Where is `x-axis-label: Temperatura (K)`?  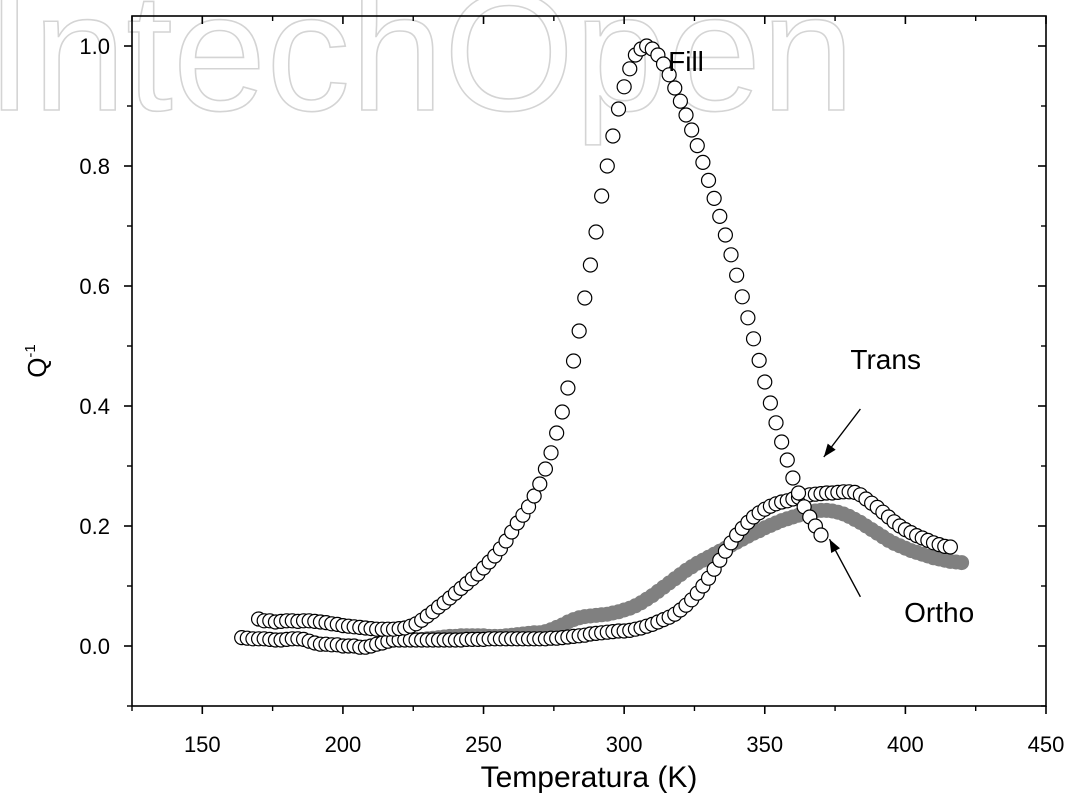
x-axis-label: Temperatura (K) is located at coordinates (589, 777).